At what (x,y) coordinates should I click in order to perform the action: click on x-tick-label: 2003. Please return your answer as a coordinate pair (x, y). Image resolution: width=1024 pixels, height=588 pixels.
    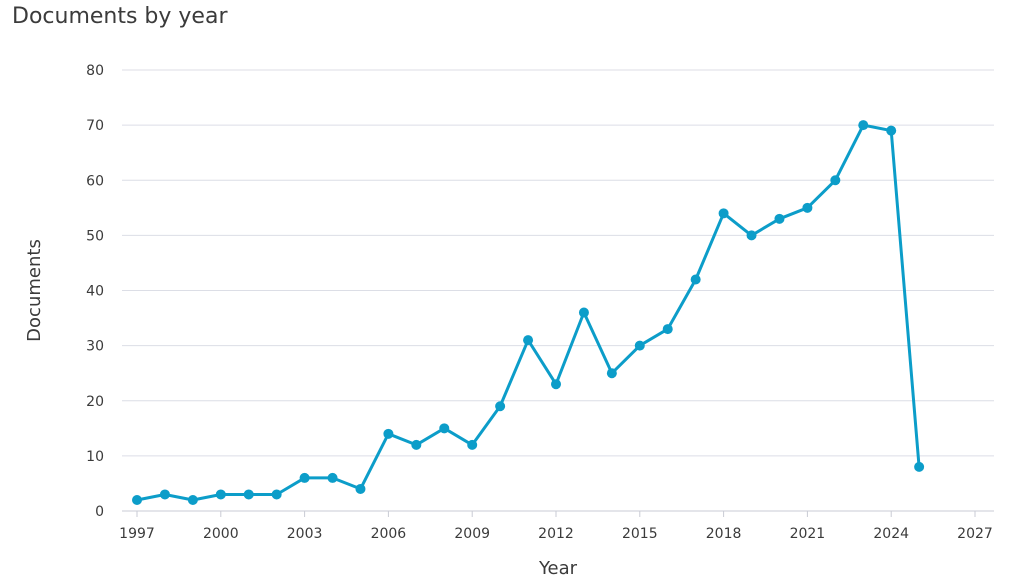
    Looking at the image, I should click on (305, 534).